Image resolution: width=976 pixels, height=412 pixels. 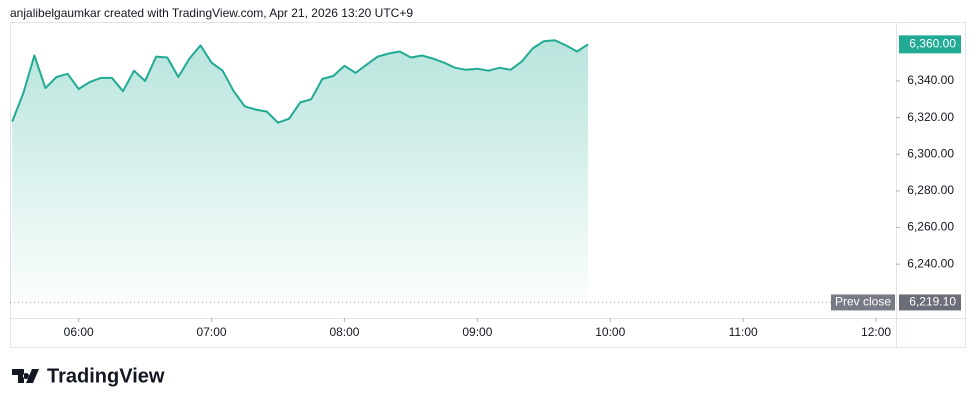 I want to click on x-tick-label: 08:00, so click(x=344, y=332).